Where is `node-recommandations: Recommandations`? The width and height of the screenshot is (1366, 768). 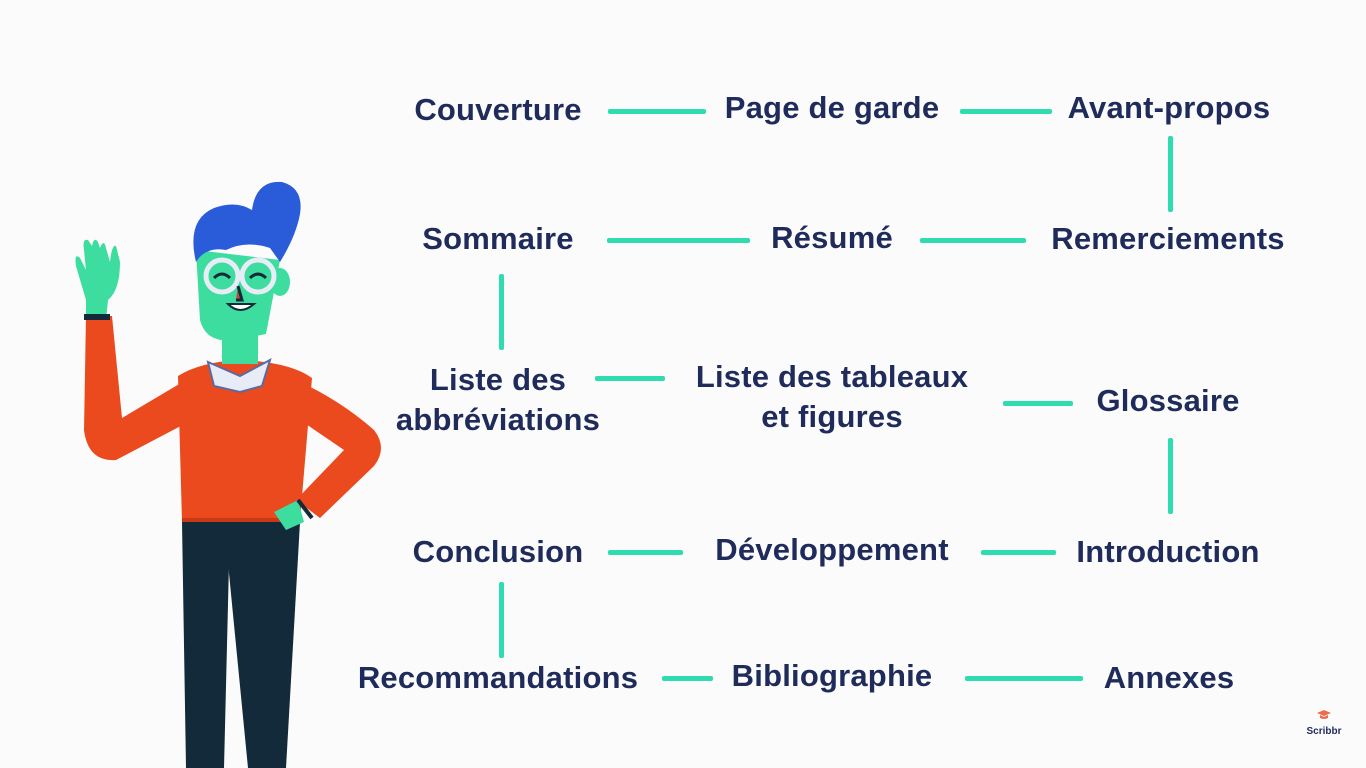
node-recommandations: Recommandations is located at coordinates (498, 677).